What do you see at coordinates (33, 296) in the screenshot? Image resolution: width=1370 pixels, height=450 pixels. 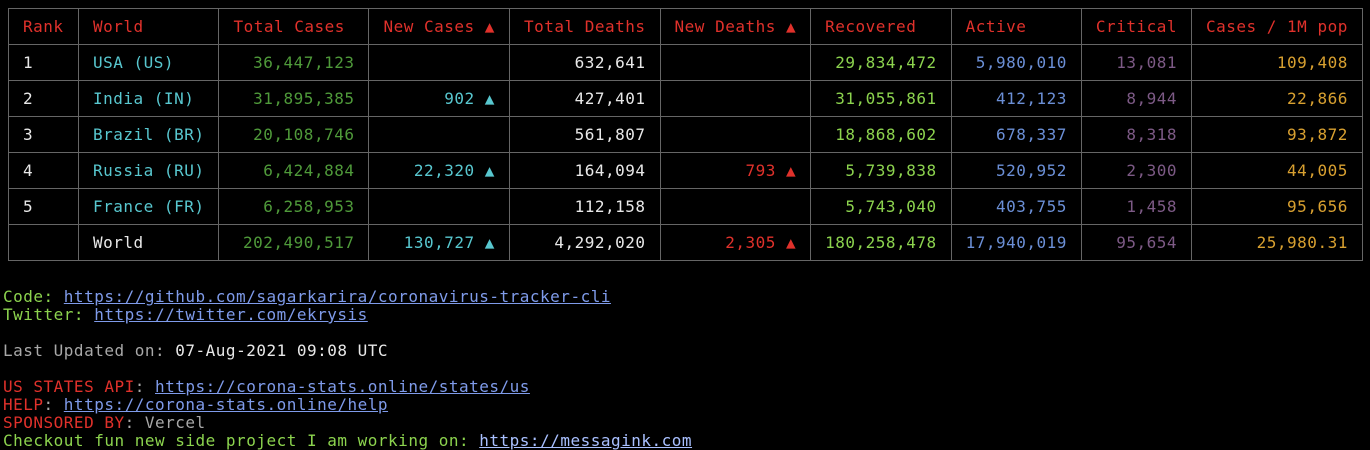 I see `code-label: Code:` at bounding box center [33, 296].